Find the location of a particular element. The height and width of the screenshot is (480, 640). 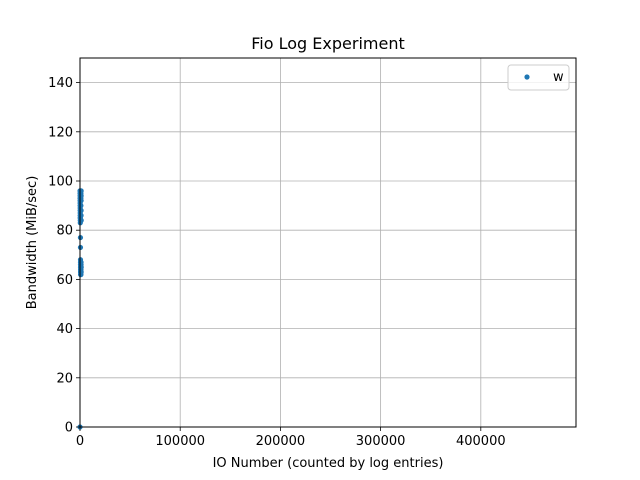

y-tick-label: 40 is located at coordinates (64, 329).